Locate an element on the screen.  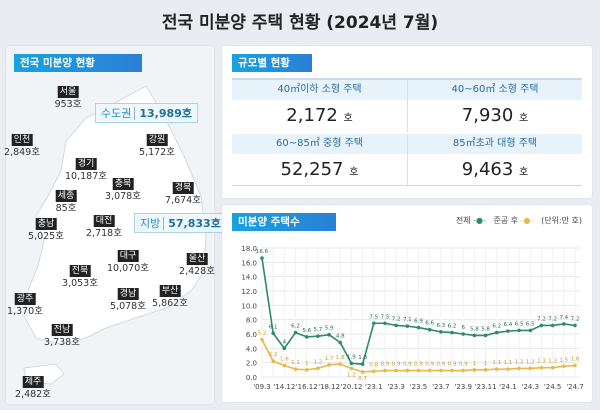
x-tick-label: '09.3 is located at coordinates (262, 387).